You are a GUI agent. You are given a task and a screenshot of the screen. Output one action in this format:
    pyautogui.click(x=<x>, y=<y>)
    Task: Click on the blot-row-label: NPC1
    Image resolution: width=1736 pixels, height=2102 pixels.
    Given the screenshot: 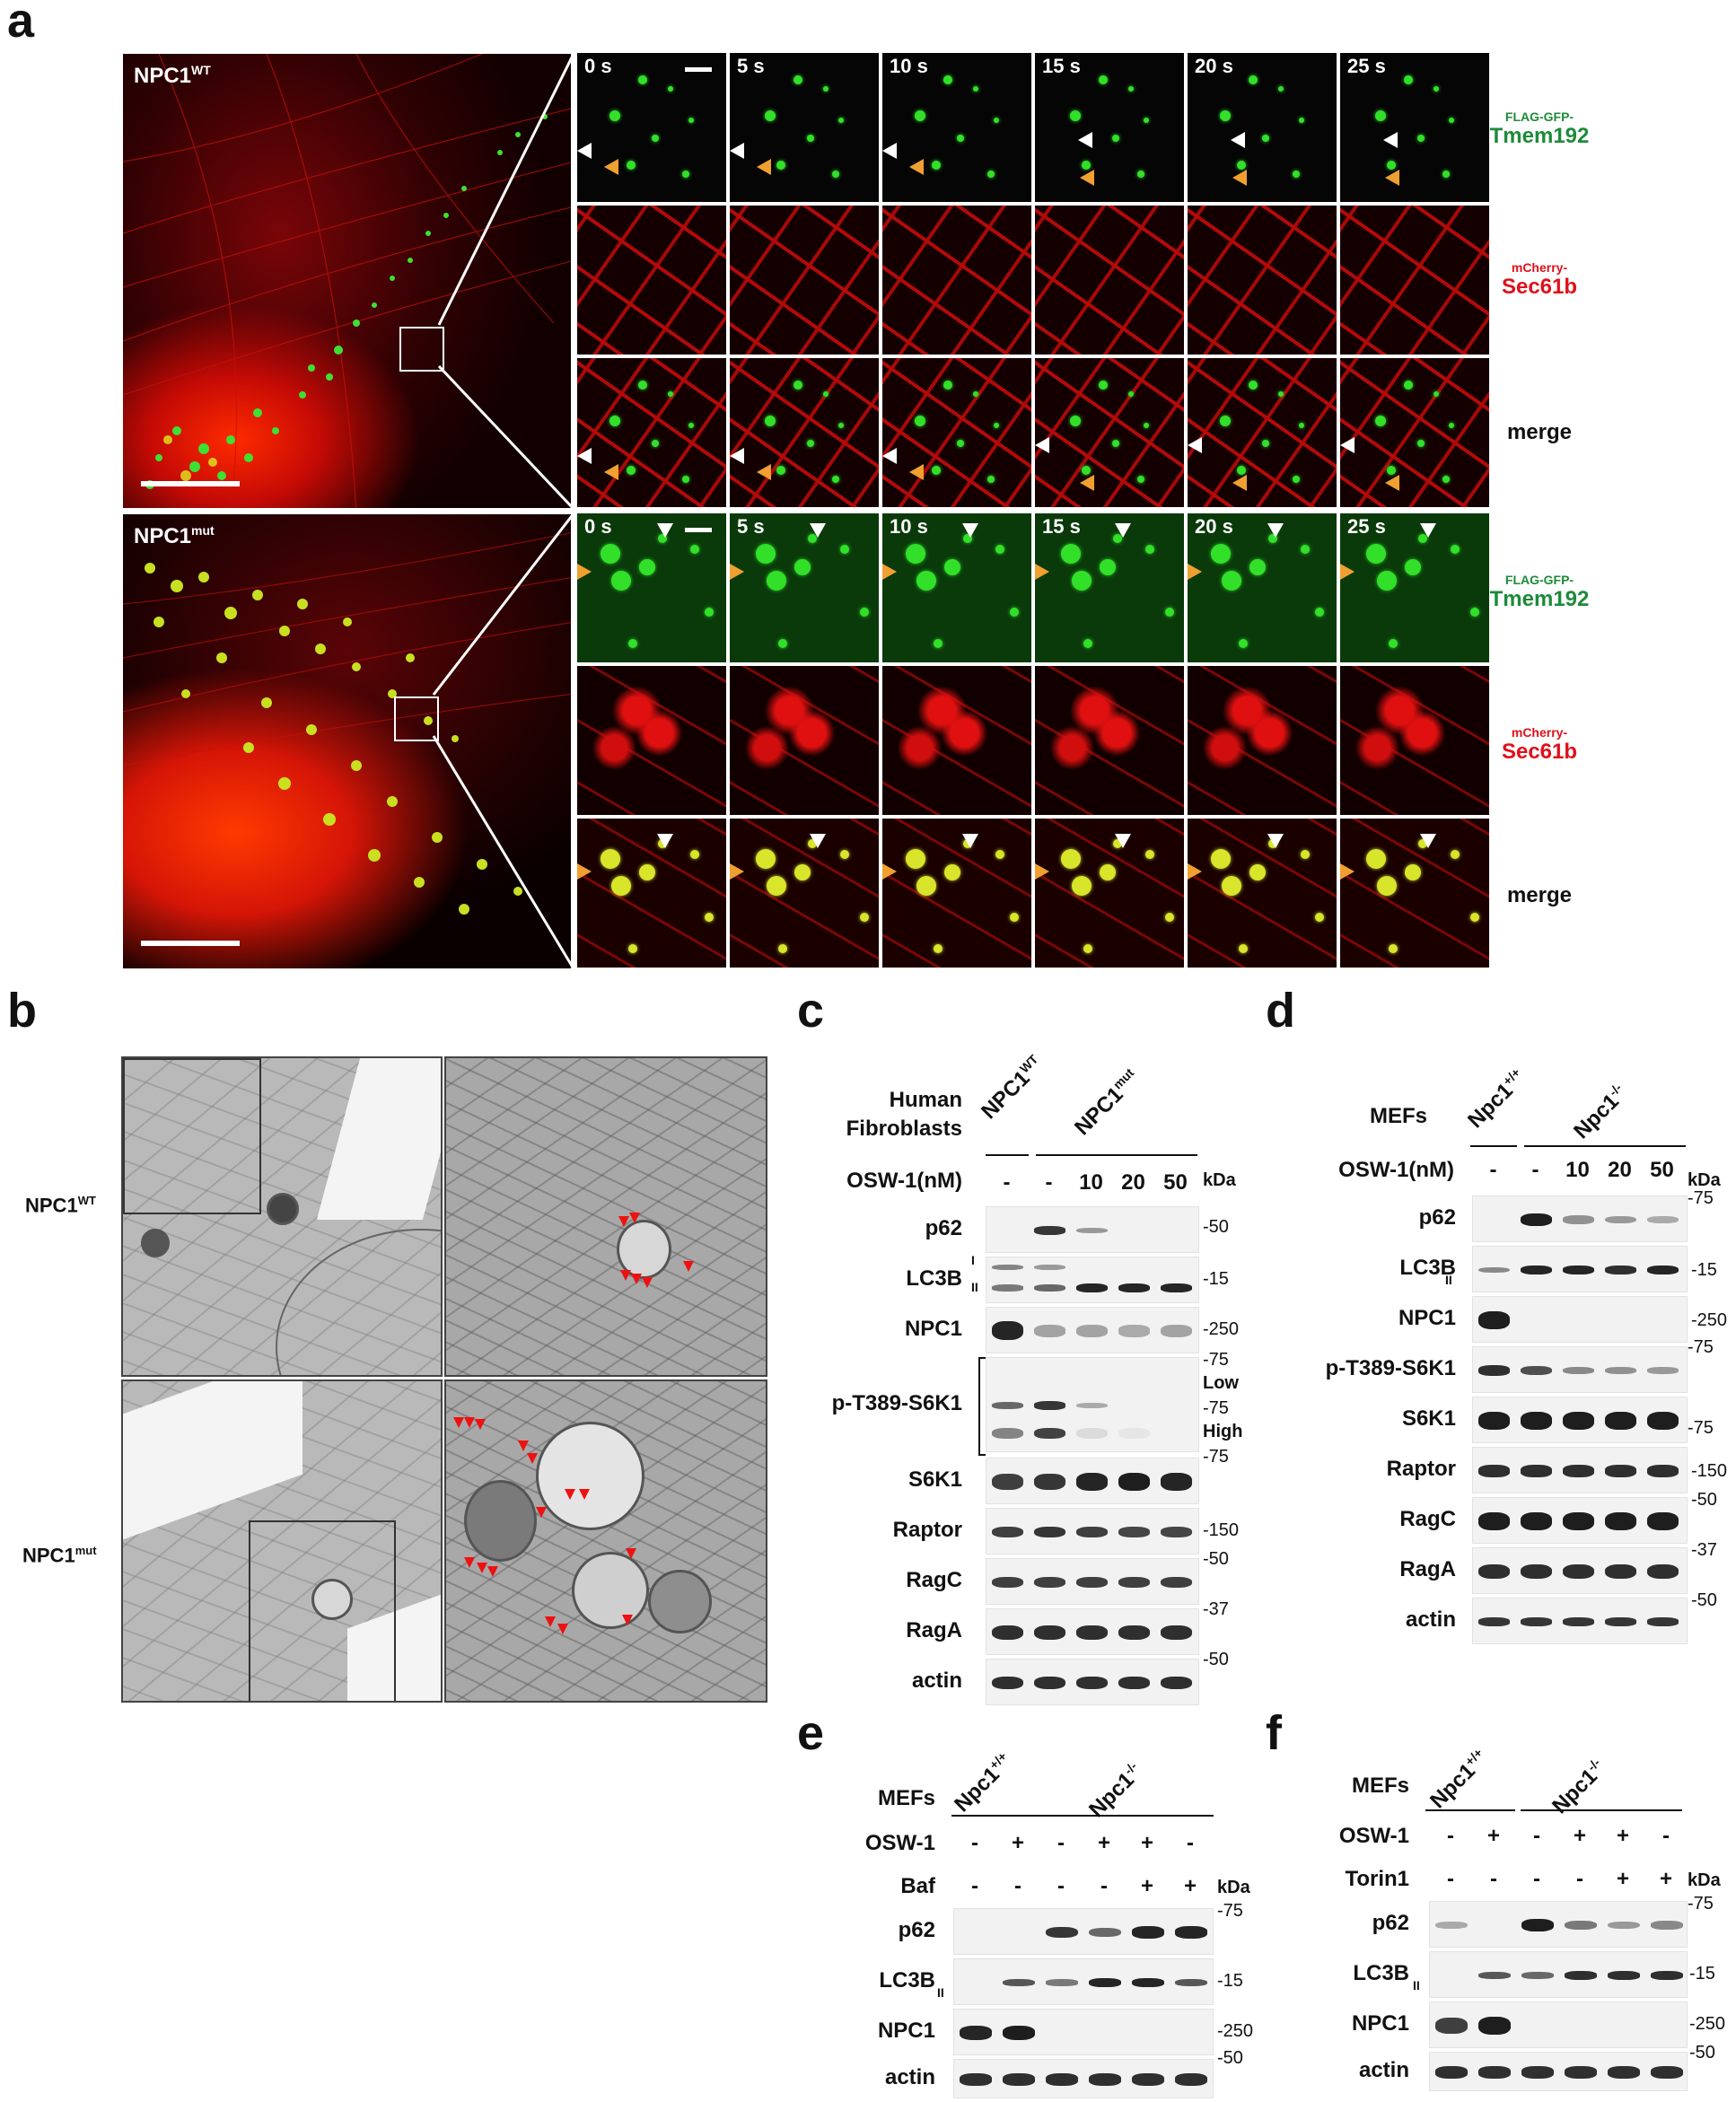 What is the action you would take?
    pyautogui.click(x=1427, y=1318)
    